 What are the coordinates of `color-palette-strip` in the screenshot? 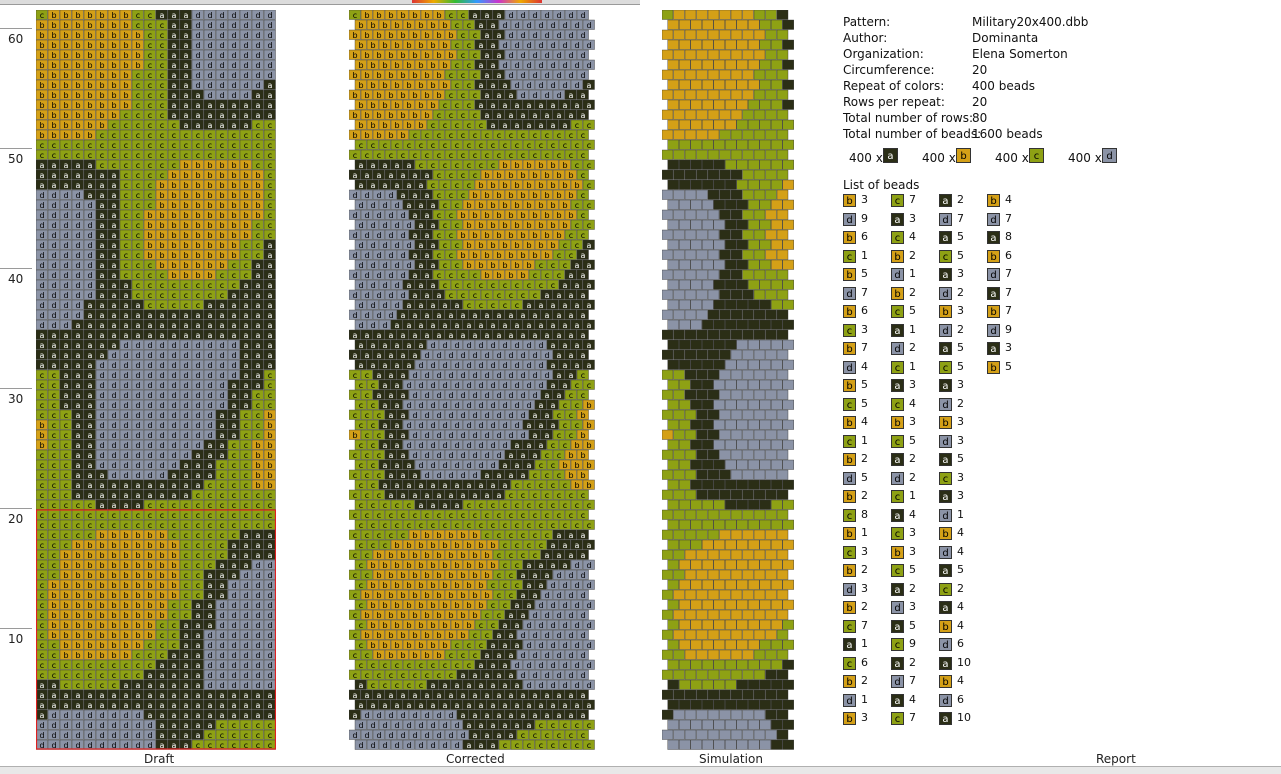 It's located at (477, 1).